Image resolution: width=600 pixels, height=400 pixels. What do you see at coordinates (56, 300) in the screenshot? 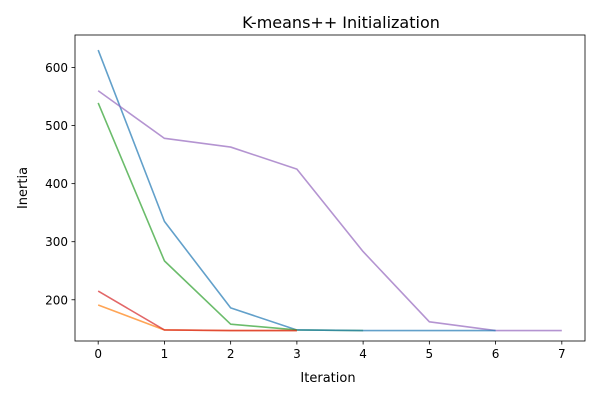
I see `y-tick-label: 200` at bounding box center [56, 300].